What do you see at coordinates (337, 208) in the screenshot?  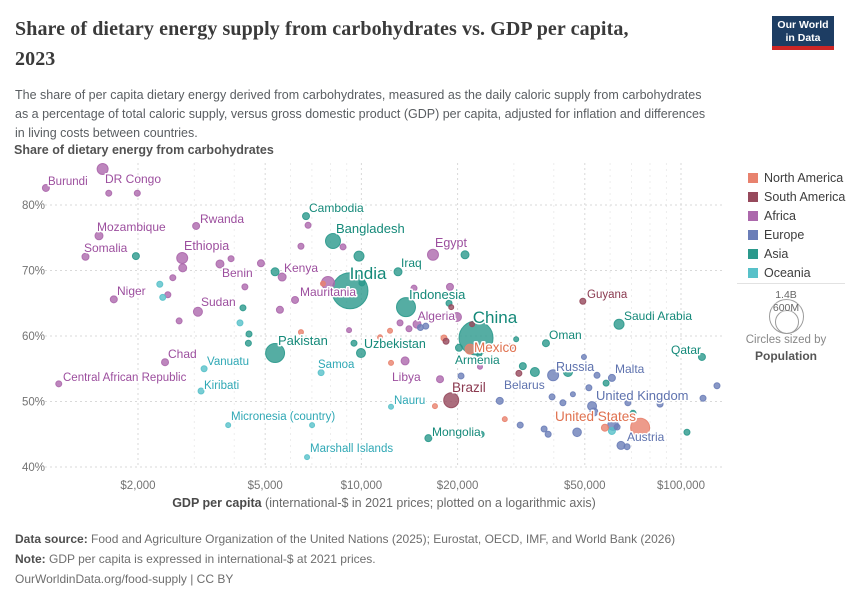 I see `country-label-cambodia: Cambodia` at bounding box center [337, 208].